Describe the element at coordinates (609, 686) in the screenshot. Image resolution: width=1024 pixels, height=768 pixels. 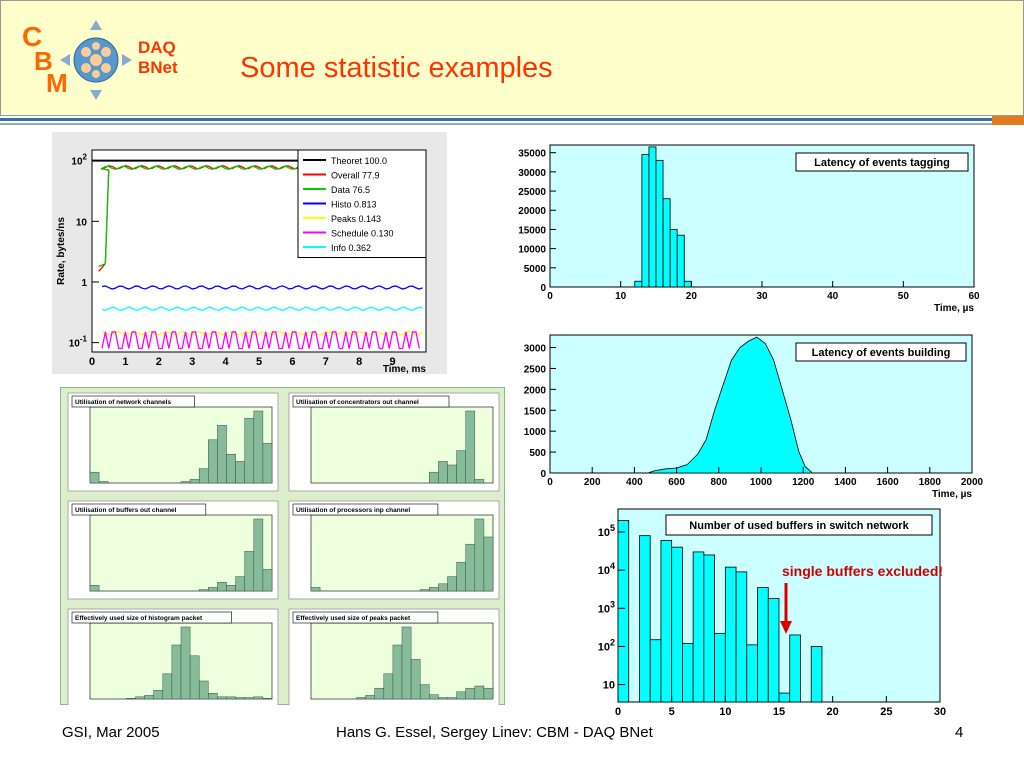
I see `buffers-y-tick-label: 10` at that location.